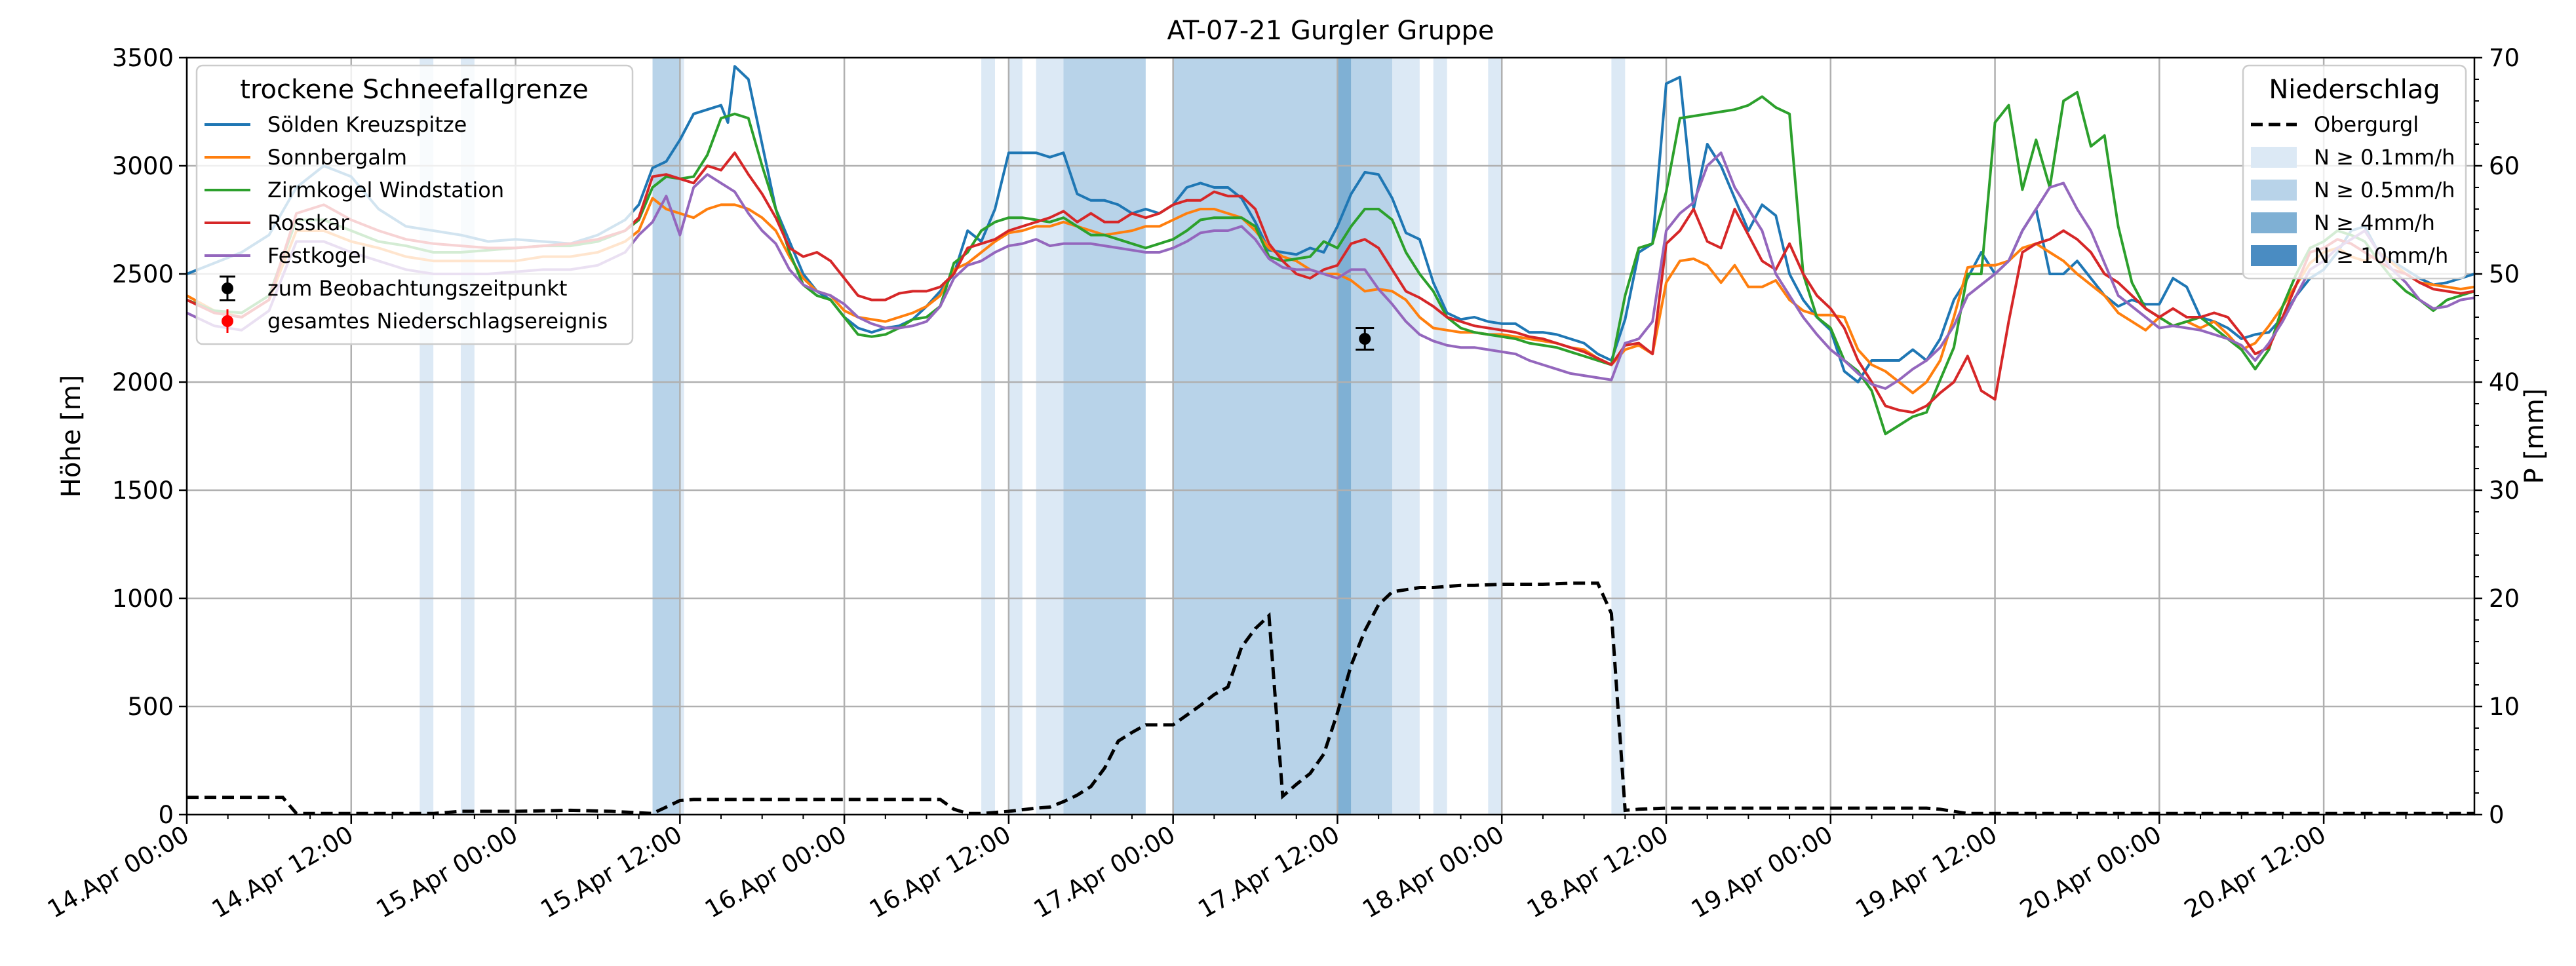 The width and height of the screenshot is (2576, 966). I want to click on y2-tick-label: 30, so click(2504, 491).